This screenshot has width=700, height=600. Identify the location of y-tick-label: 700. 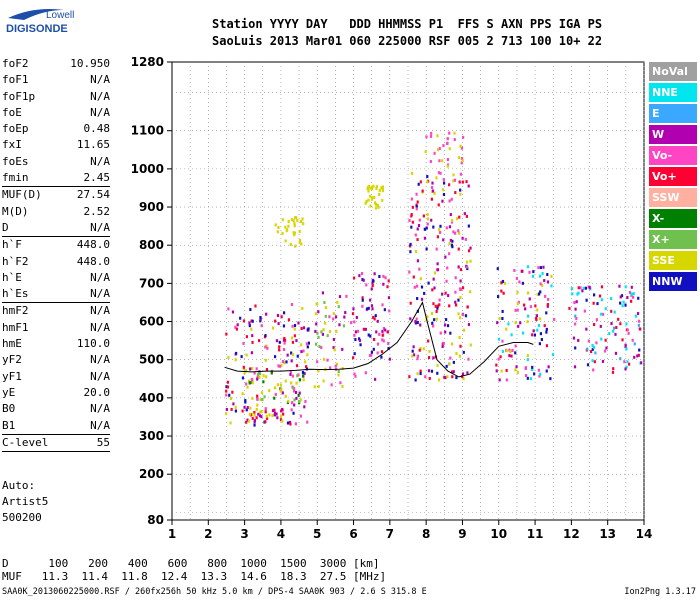
(151, 283).